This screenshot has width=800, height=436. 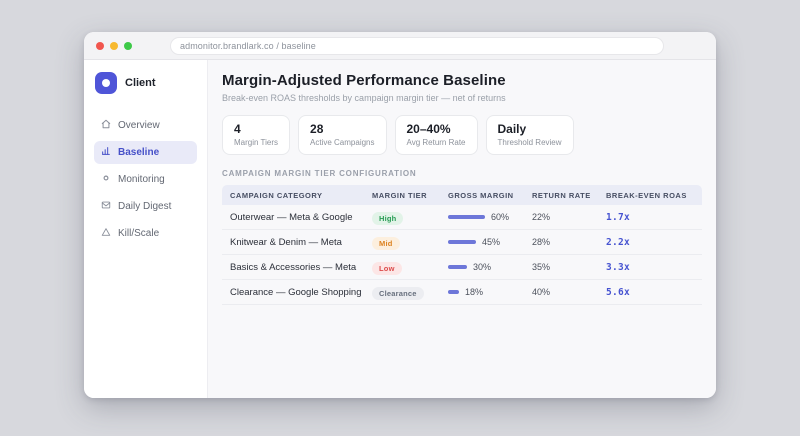 I want to click on section-label: CAMPAIGN MARGIN TIER CONFIGURATION, so click(x=319, y=173).